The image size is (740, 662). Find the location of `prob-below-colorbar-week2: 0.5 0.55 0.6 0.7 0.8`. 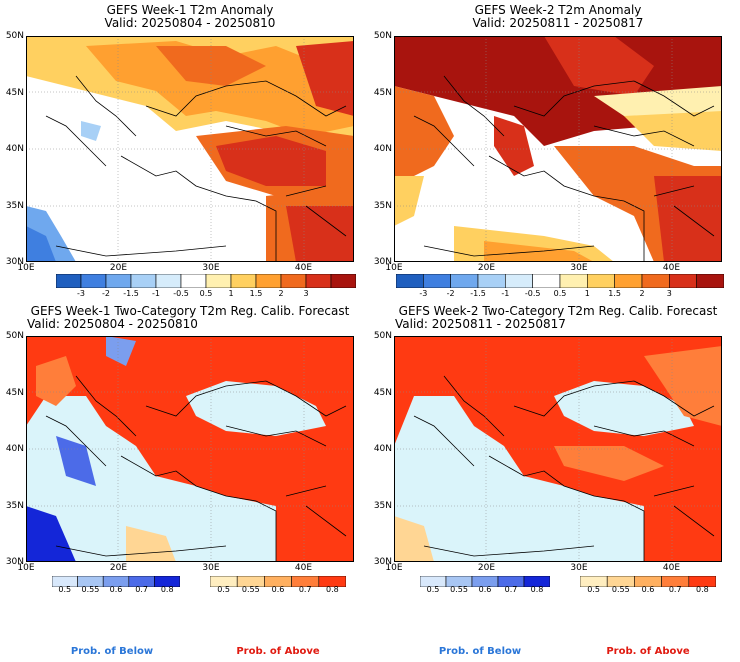

prob-below-colorbar-week2: 0.5 0.55 0.6 0.7 0.8 is located at coordinates (485, 583).